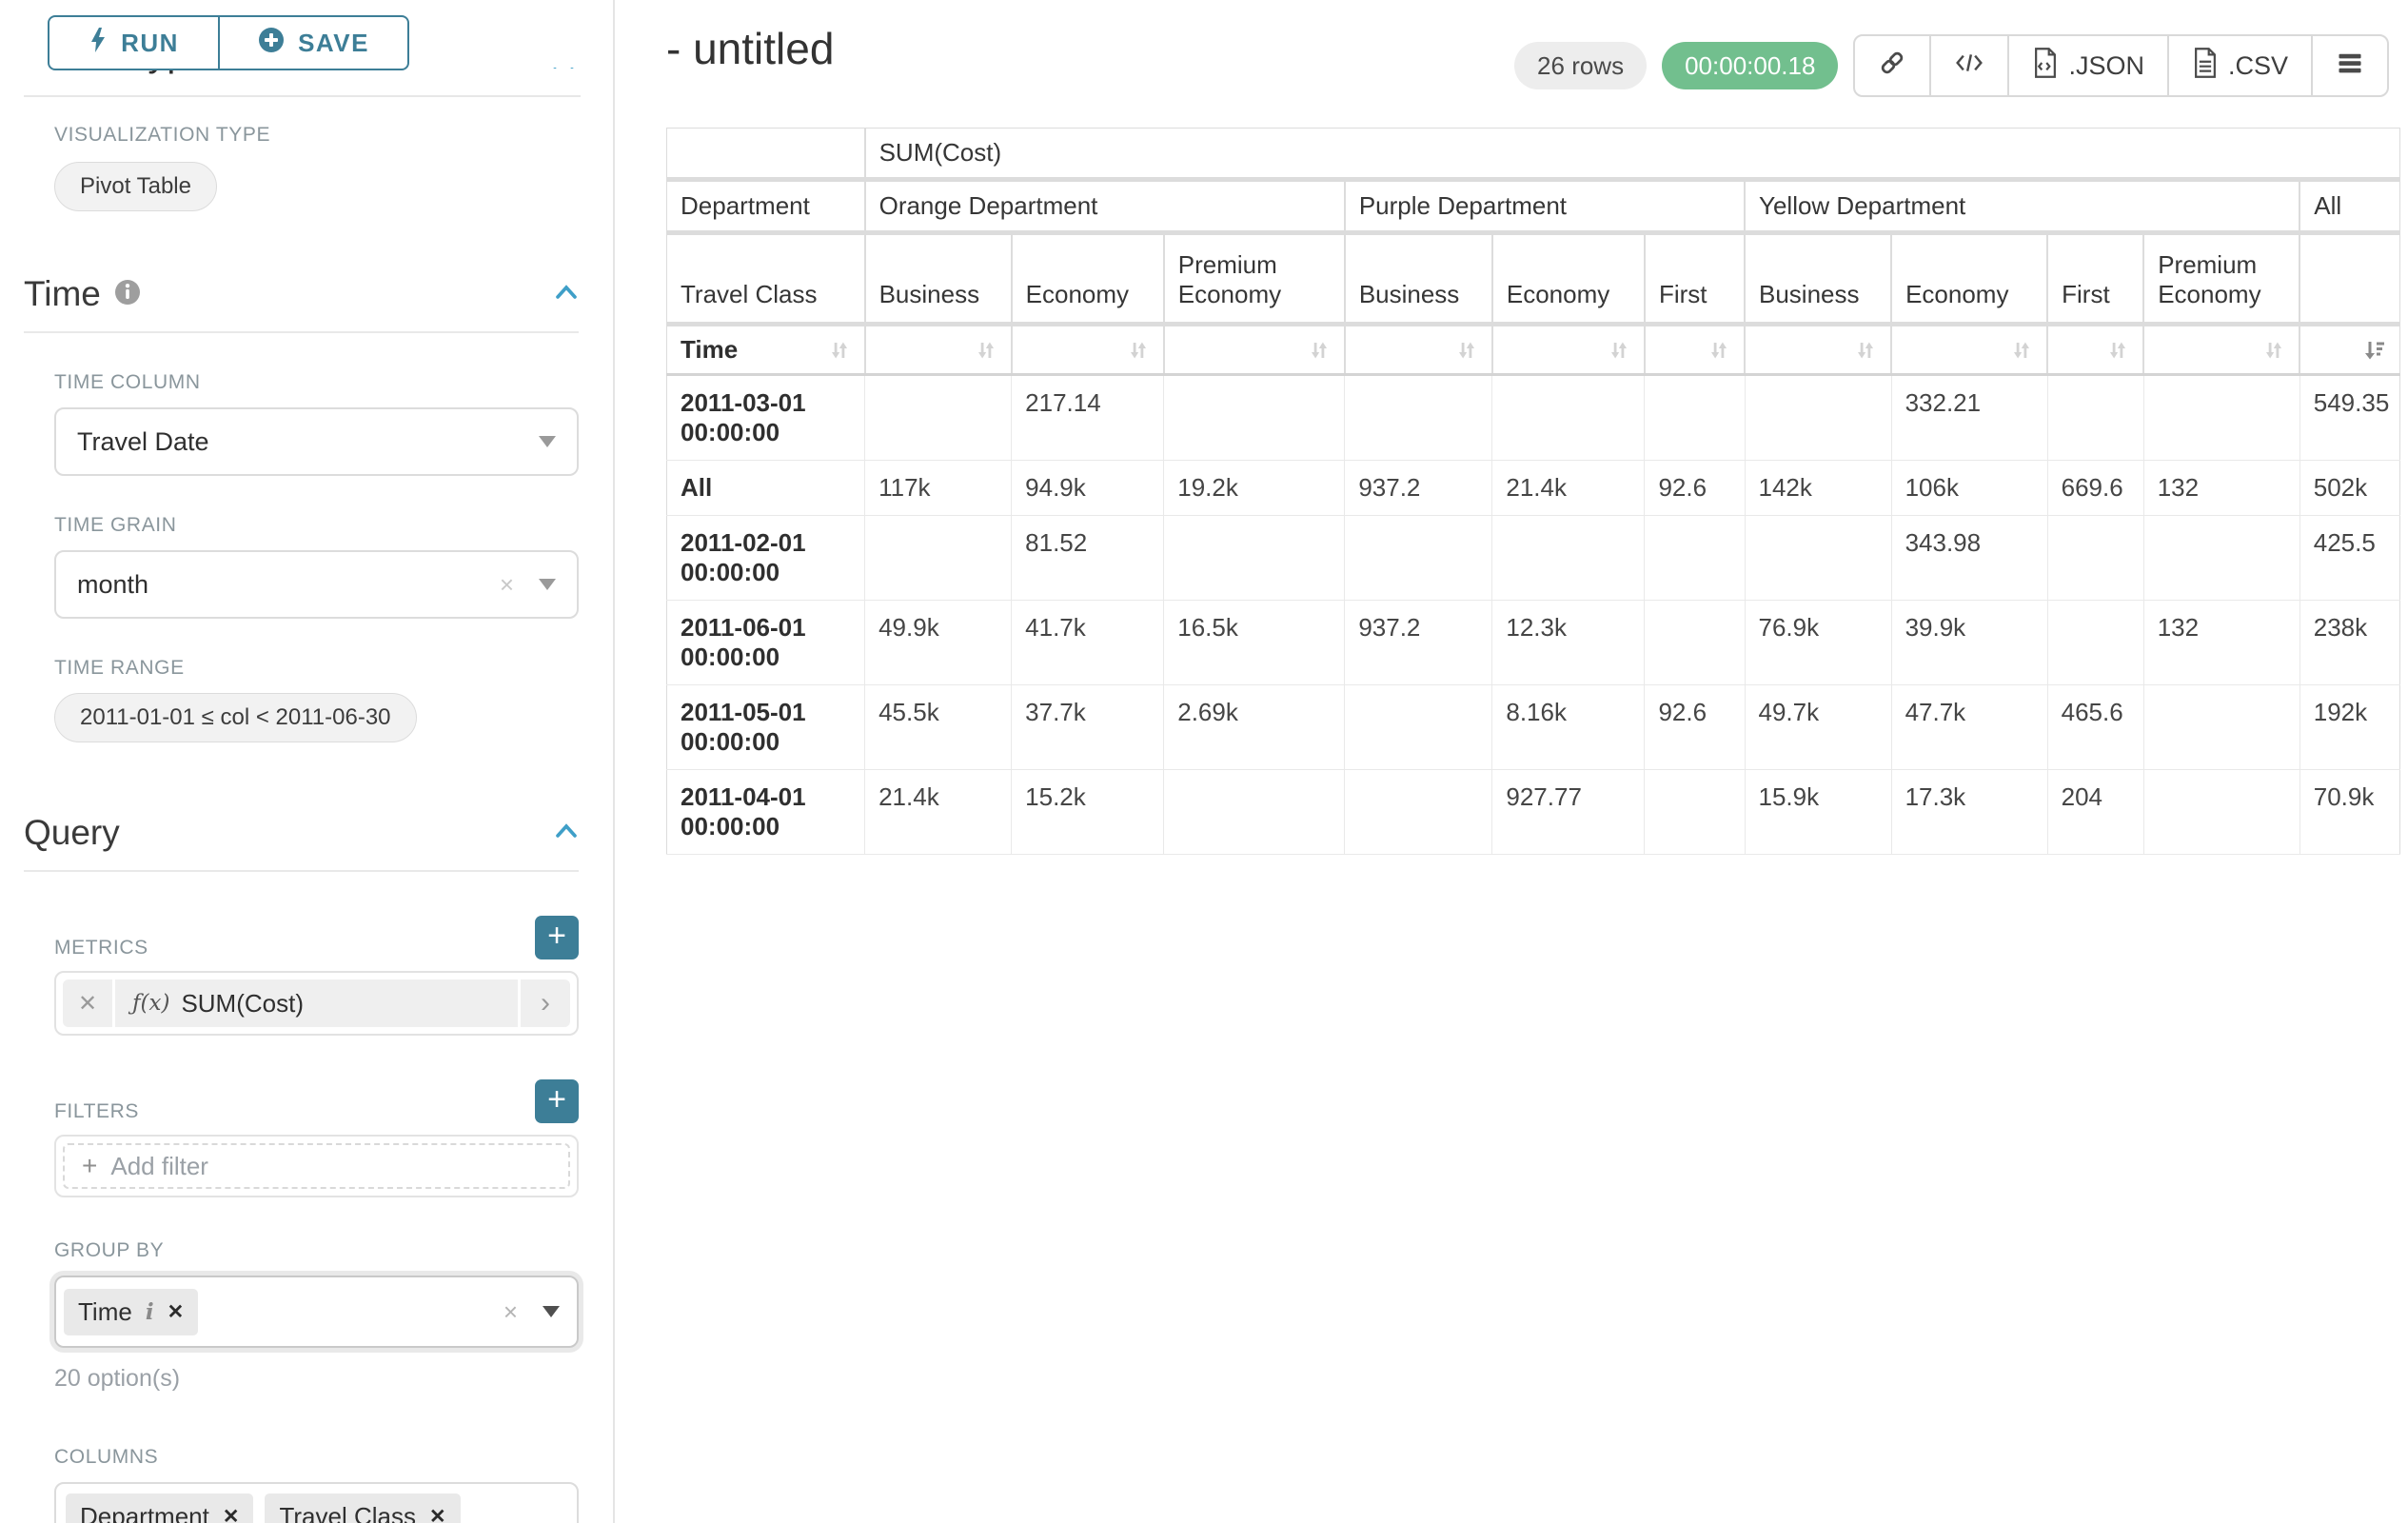  What do you see at coordinates (106, 1457) in the screenshot?
I see `columns-label: COLUMNS` at bounding box center [106, 1457].